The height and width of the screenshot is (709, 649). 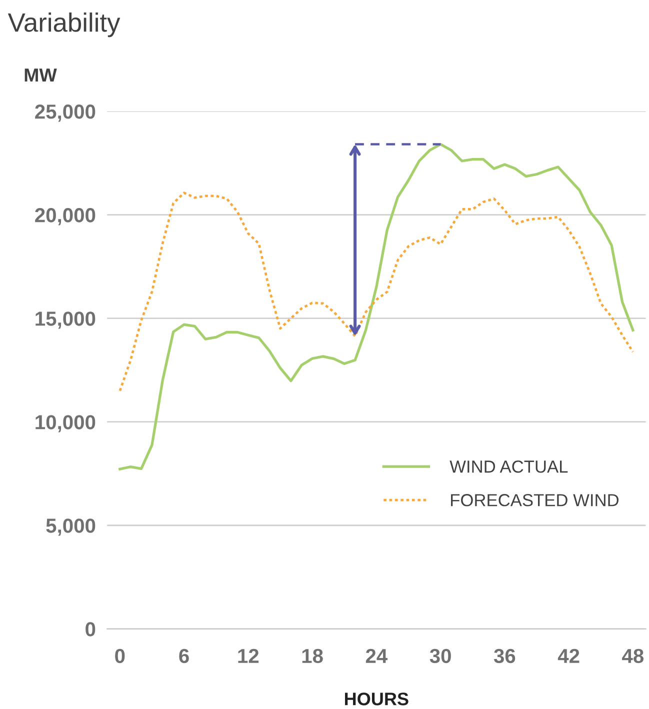 I want to click on legend-label: FORECASTED WIND, so click(x=535, y=500).